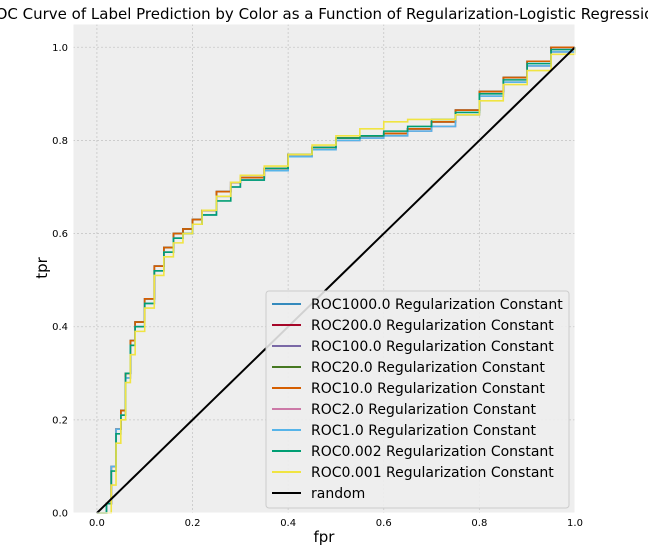 The width and height of the screenshot is (648, 552). Describe the element at coordinates (384, 523) in the screenshot. I see `x-tick-label: 0.6` at that location.